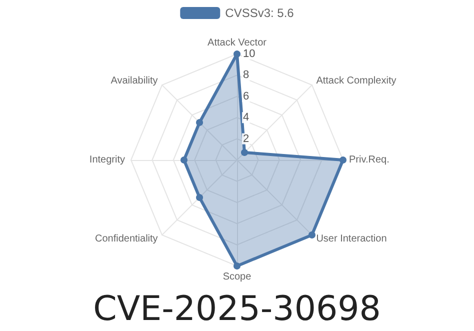  I want to click on spoke-label: Availability, so click(134, 80).